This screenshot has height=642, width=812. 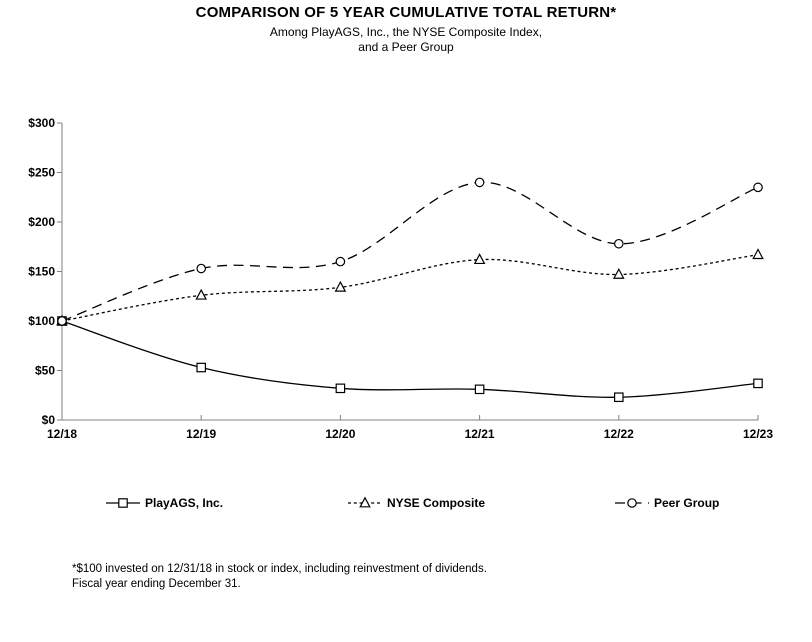 I want to click on legend-sample-dashed-circle, so click(x=632, y=503).